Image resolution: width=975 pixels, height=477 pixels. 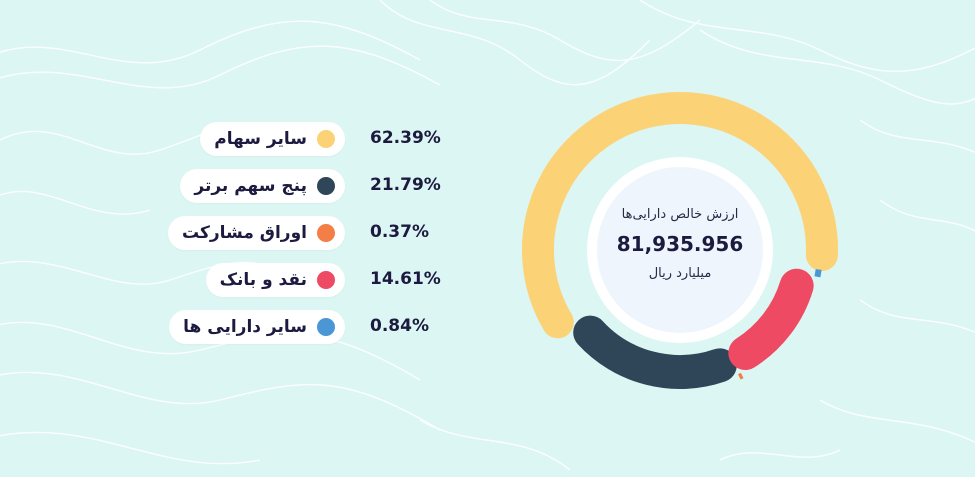 I want to click on legend-label: پنج سهم برتر, so click(x=250, y=186).